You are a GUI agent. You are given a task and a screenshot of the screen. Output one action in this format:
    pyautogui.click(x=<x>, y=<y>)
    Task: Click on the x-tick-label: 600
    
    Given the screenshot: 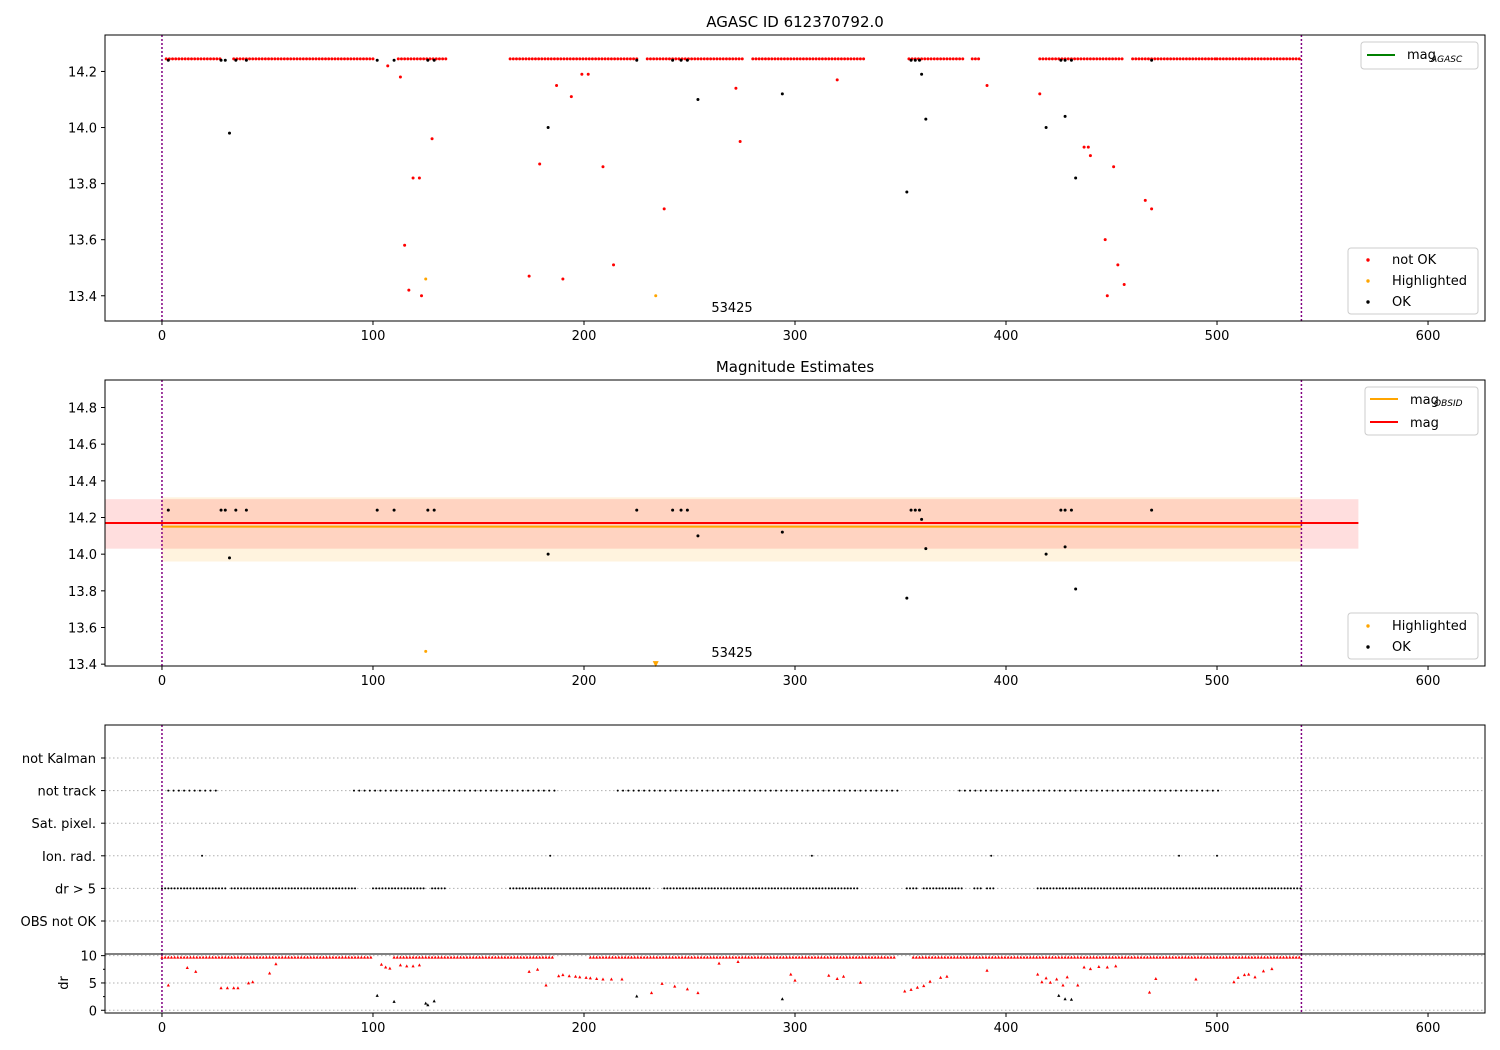 What is the action you would take?
    pyautogui.click(x=1428, y=336)
    